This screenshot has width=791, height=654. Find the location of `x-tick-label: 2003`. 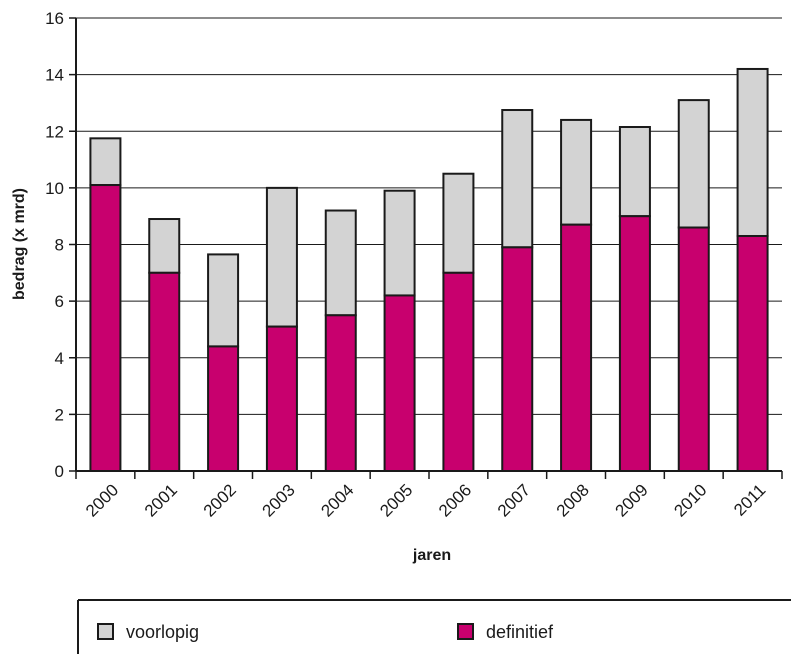

x-tick-label: 2003 is located at coordinates (279, 500).